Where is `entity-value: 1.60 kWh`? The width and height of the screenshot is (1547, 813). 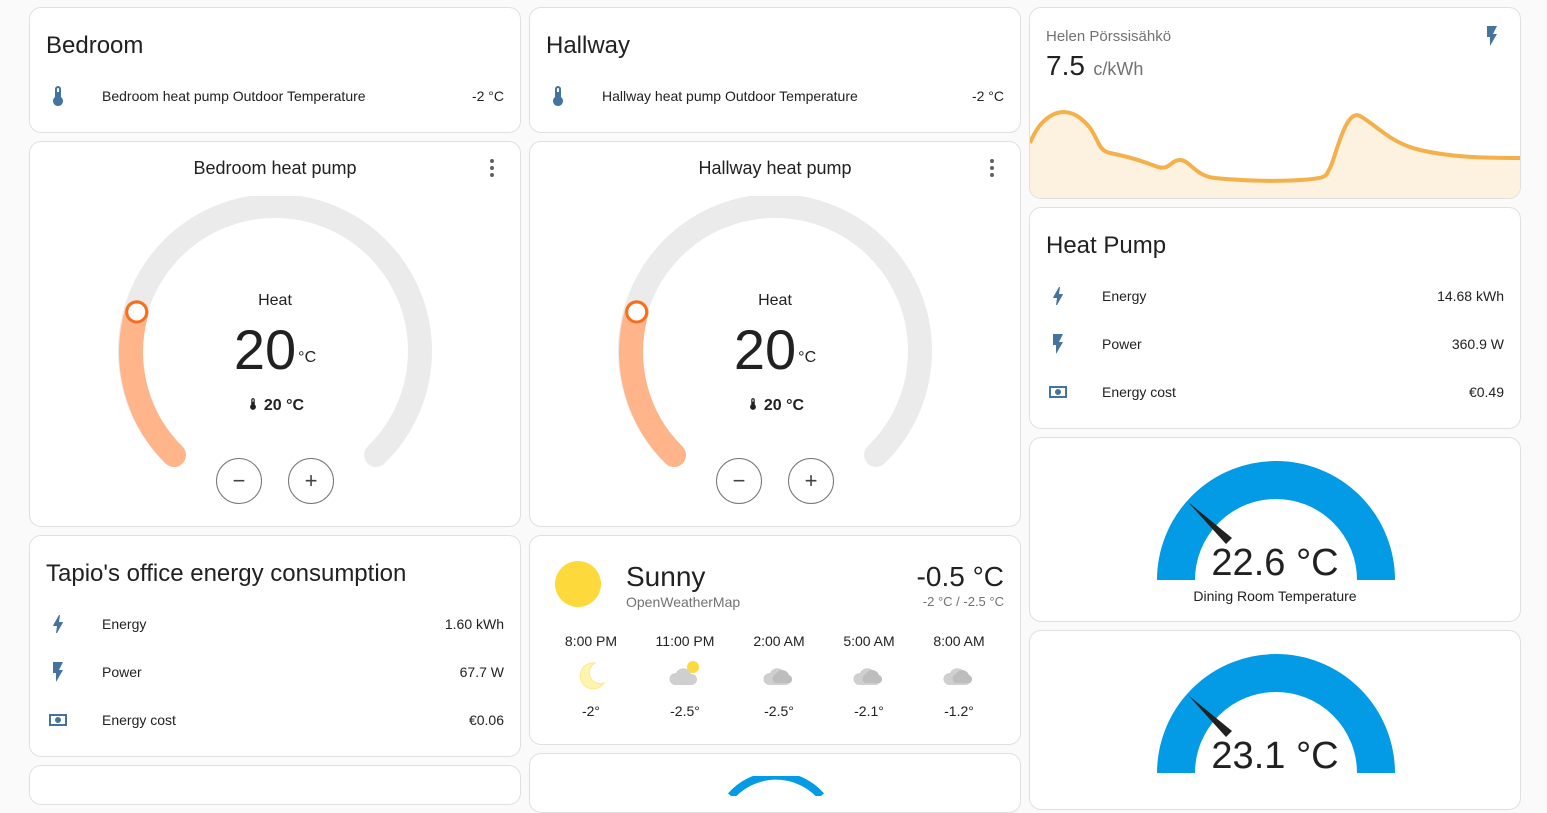
entity-value: 1.60 kWh is located at coordinates (474, 624).